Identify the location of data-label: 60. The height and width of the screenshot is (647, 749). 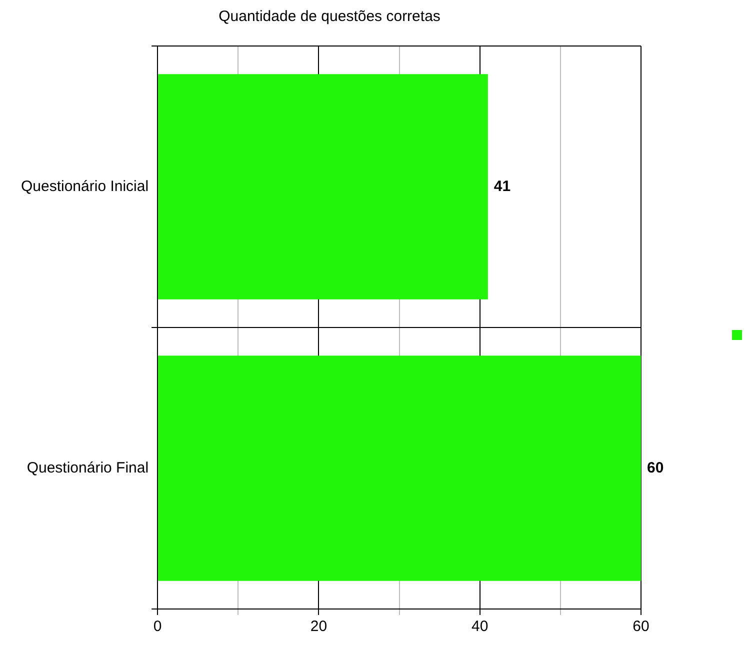
(655, 467).